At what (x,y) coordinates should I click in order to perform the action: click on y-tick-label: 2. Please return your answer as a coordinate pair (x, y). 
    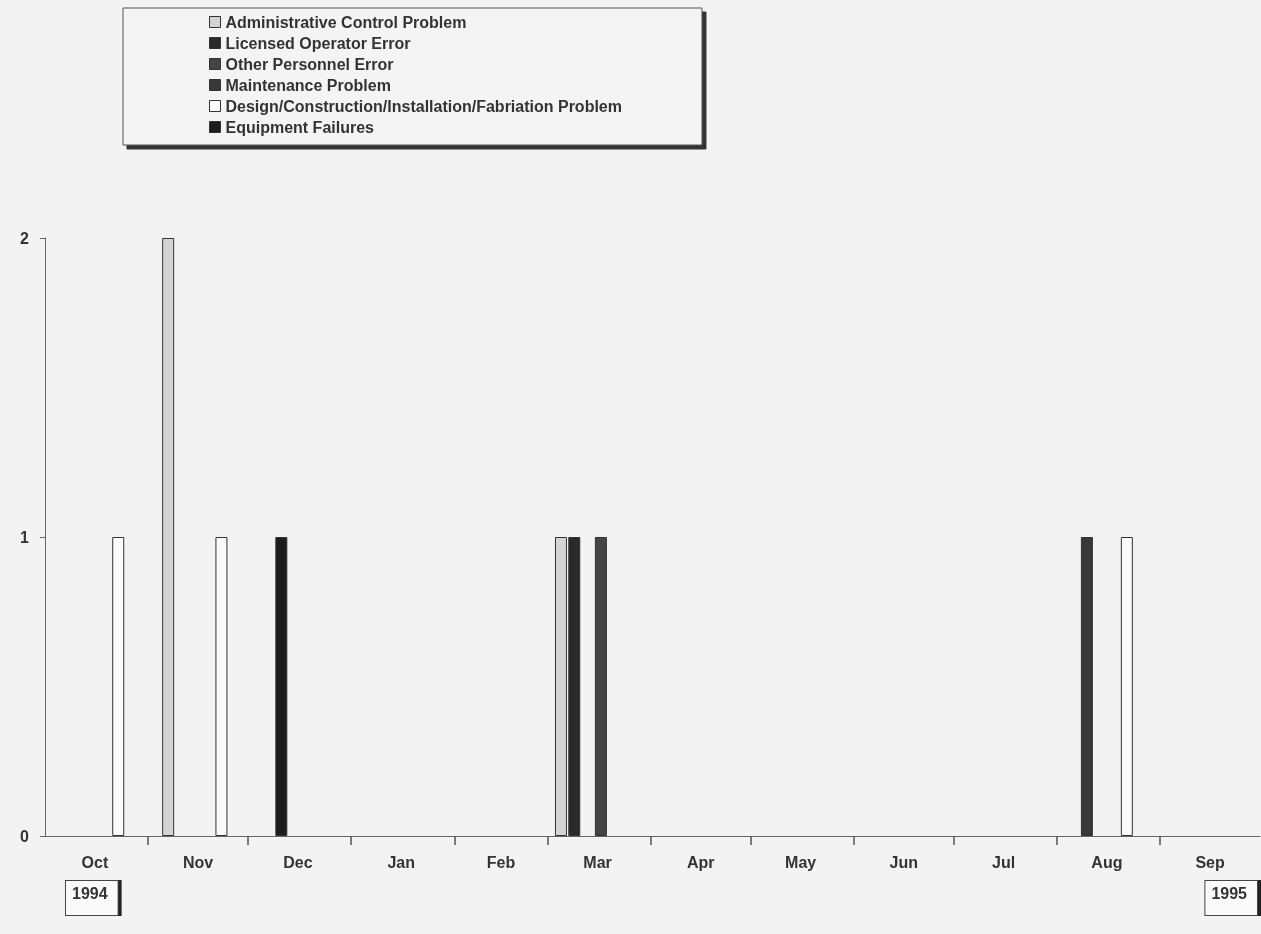
    Looking at the image, I should click on (25, 238).